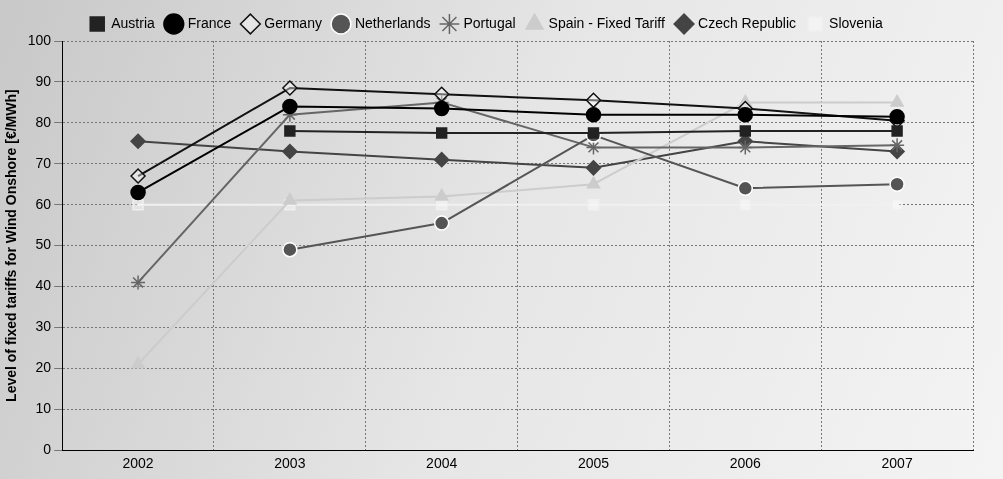 The height and width of the screenshot is (479, 1003). I want to click on y-tick-label: 10, so click(43, 408).